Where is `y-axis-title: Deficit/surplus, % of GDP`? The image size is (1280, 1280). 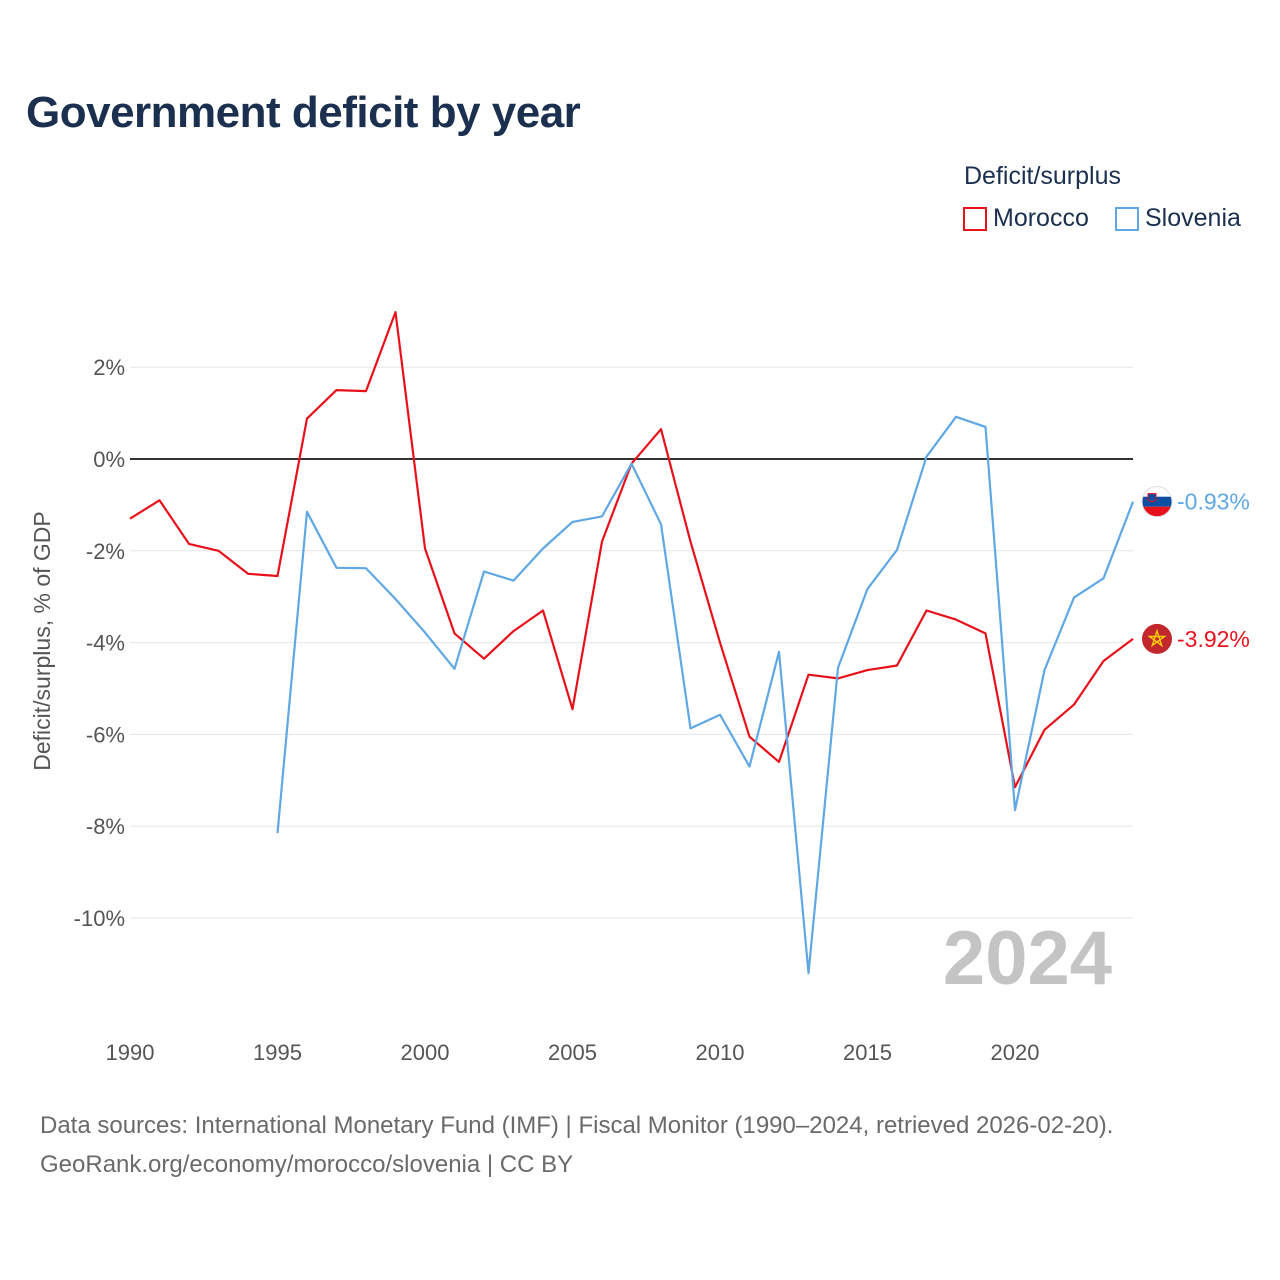 y-axis-title: Deficit/surplus, % of GDP is located at coordinates (42, 640).